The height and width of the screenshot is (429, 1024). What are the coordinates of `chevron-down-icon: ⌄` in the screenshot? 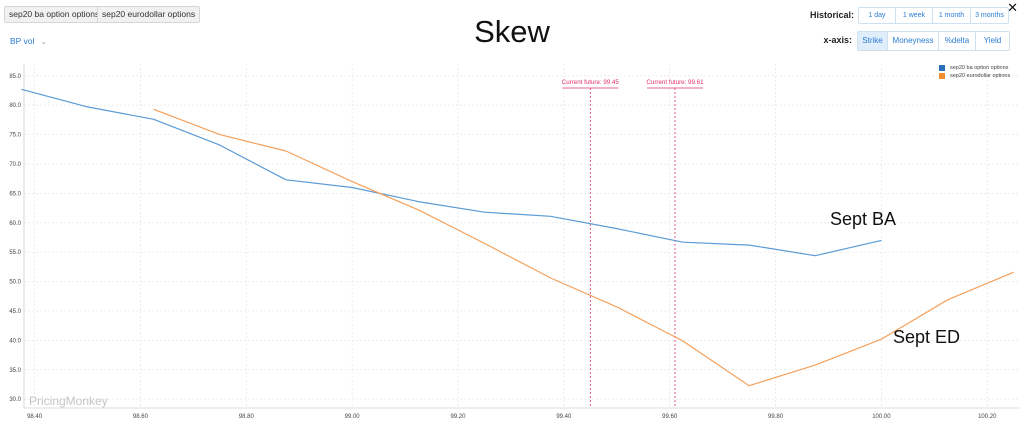 It's located at (44, 41).